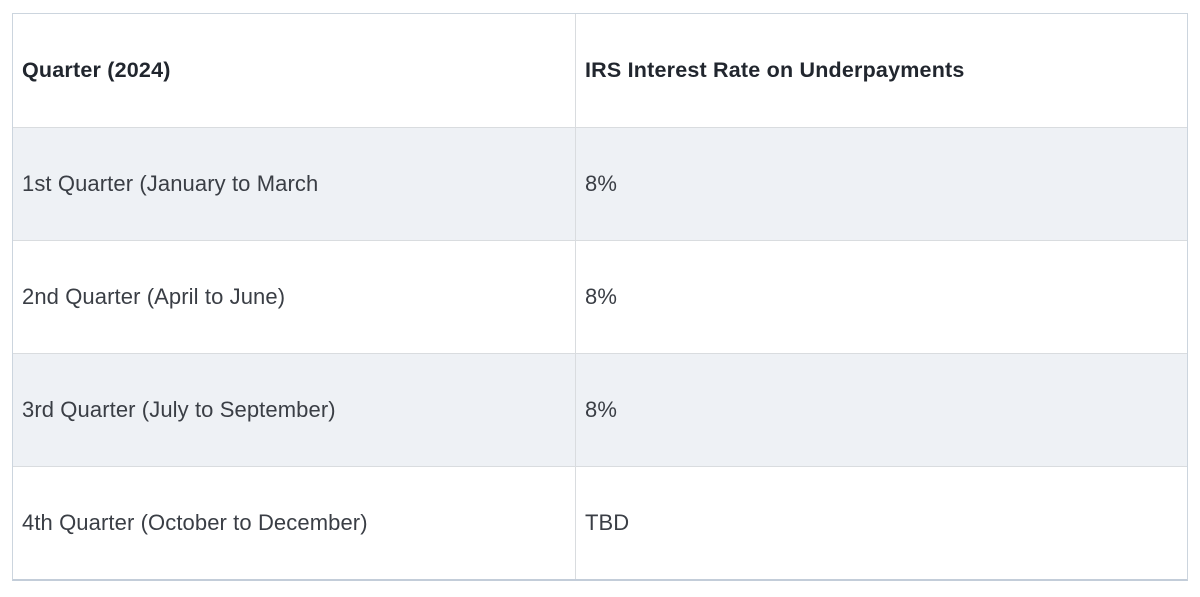 This screenshot has width=1200, height=597. Describe the element at coordinates (294, 410) in the screenshot. I see `quarter-cell: 3rd Quarter (July to September)` at that location.